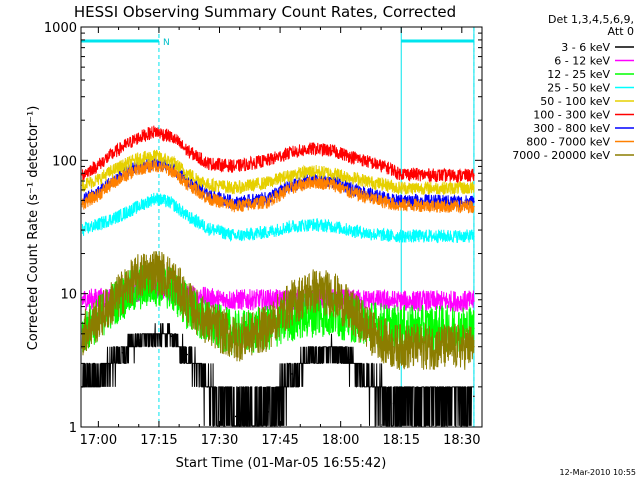 Image resolution: width=640 pixels, height=480 pixels. Describe the element at coordinates (33, 228) in the screenshot. I see `y-axis-label: Corrected Count Rate (s⁻¹ detector⁻¹)` at that location.